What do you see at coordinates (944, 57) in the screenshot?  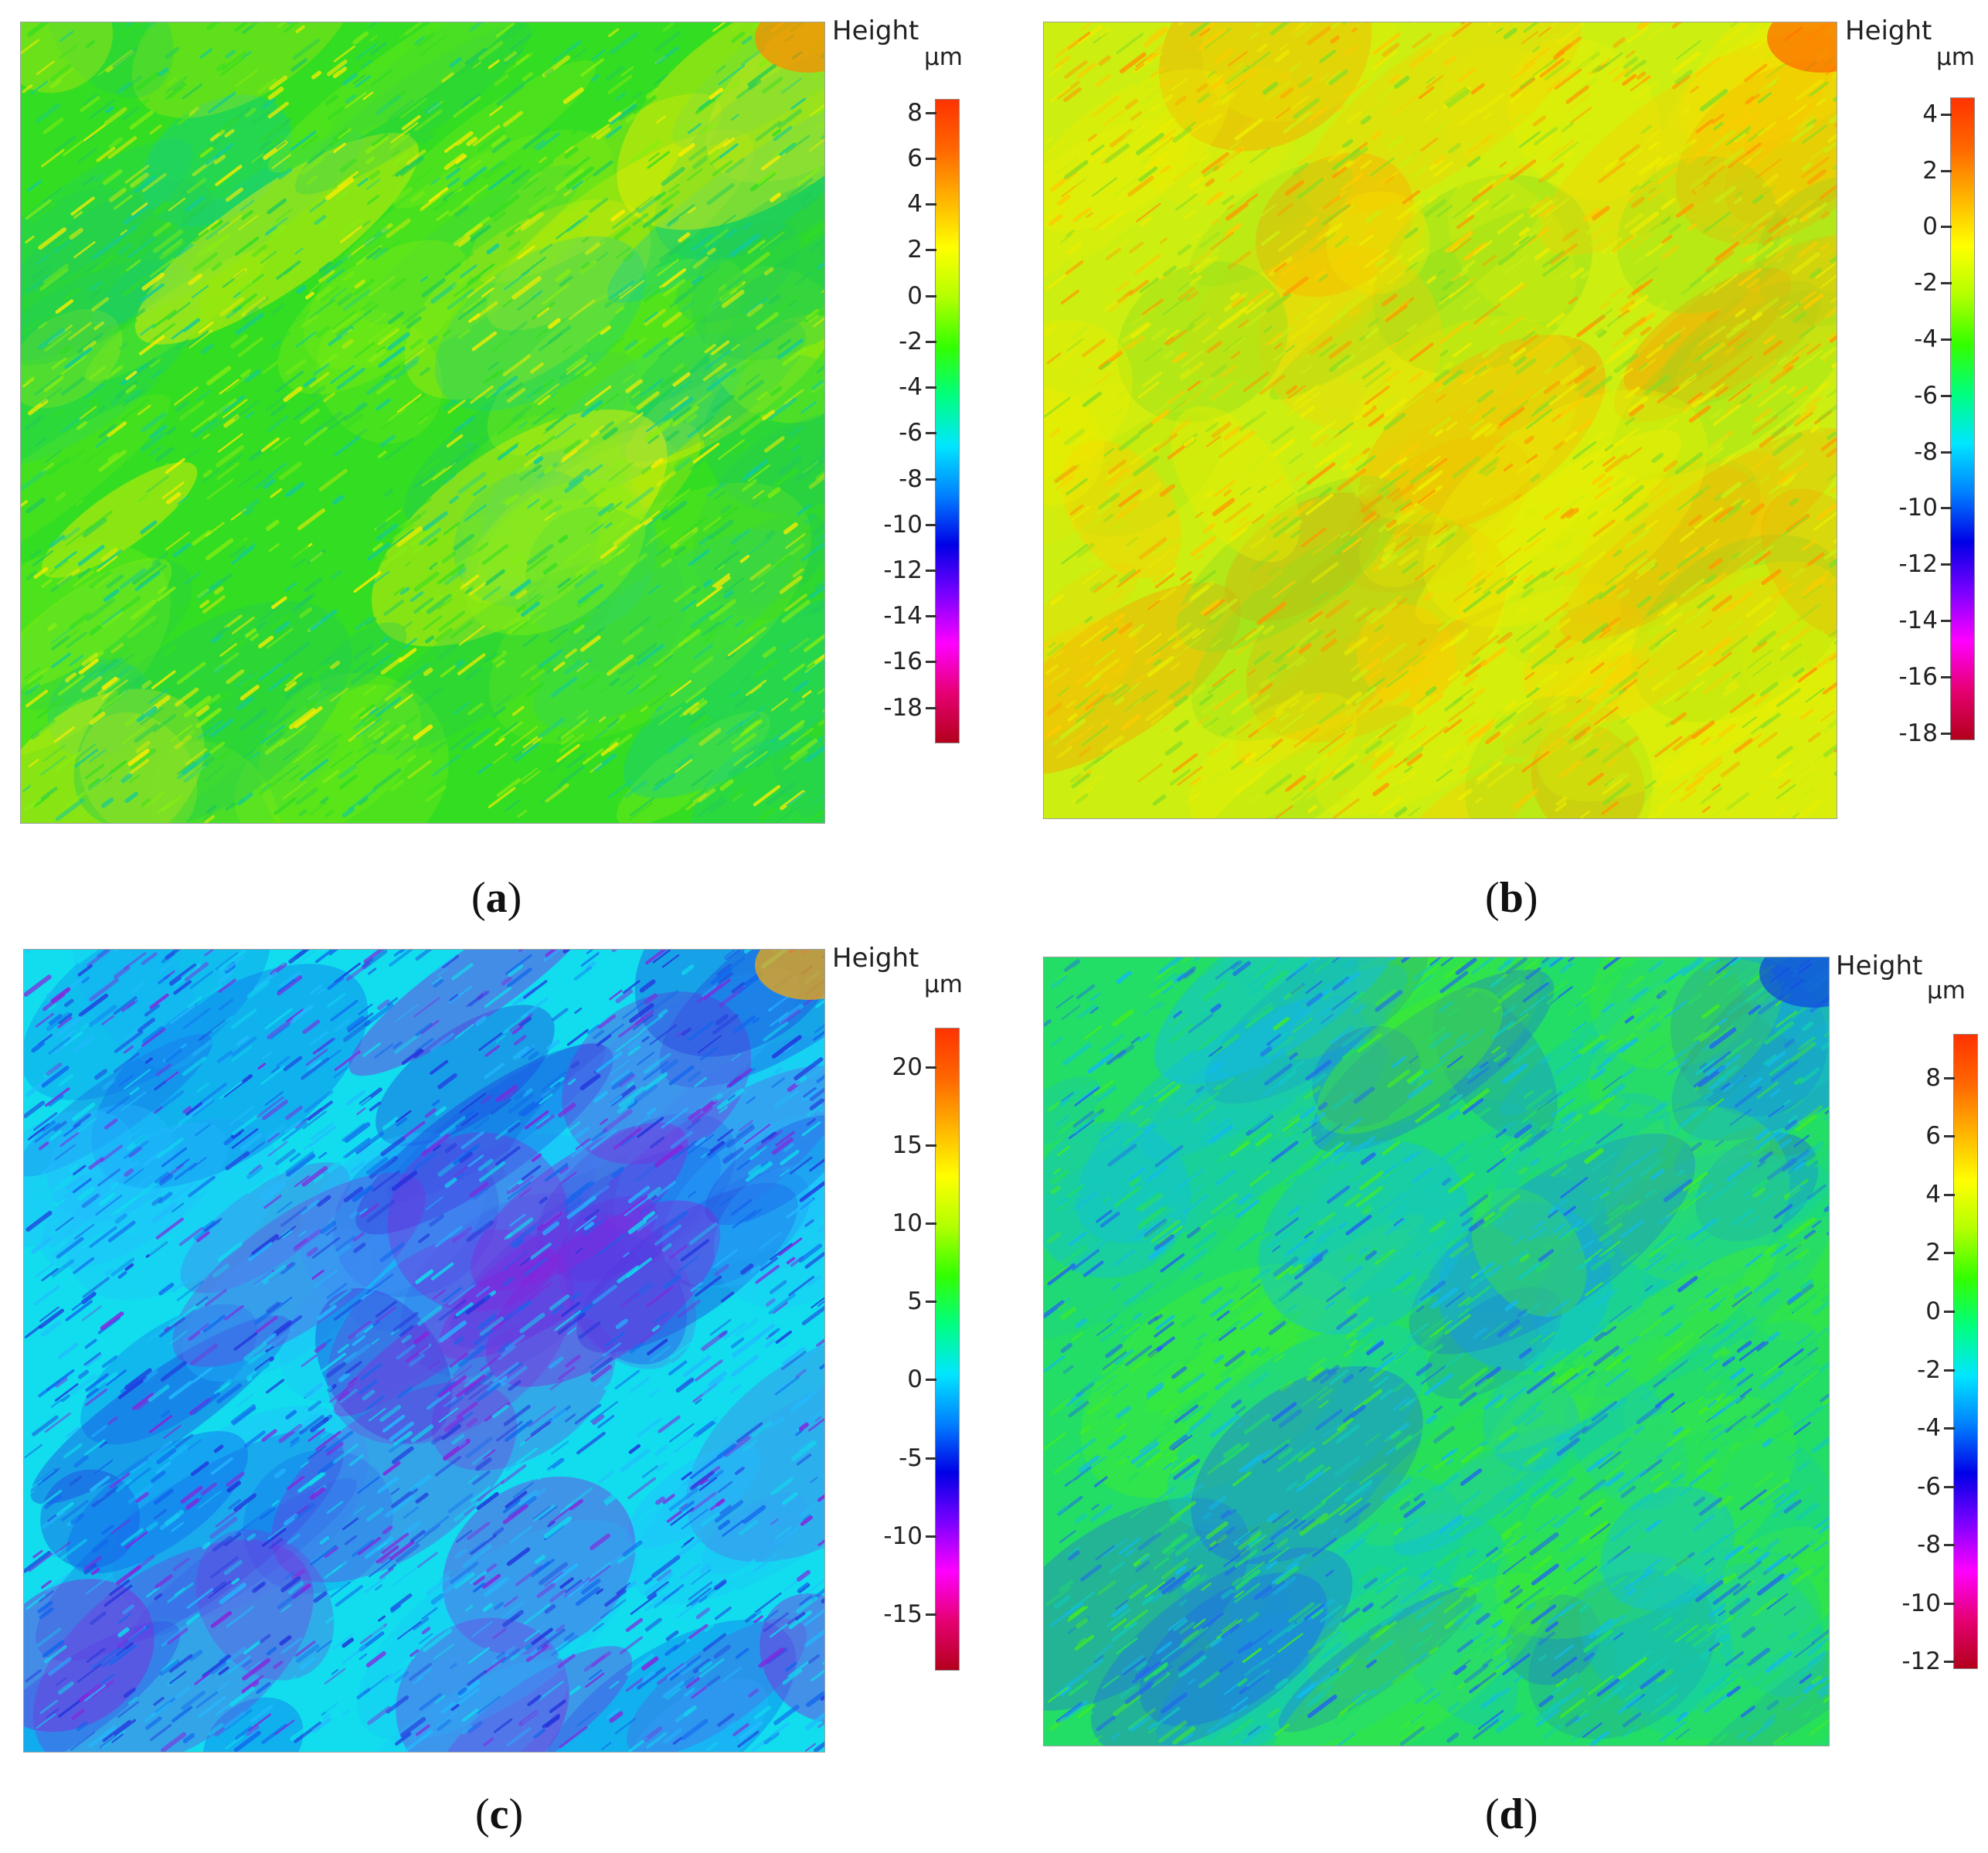 I see `colorbar-unit-a: µm` at bounding box center [944, 57].